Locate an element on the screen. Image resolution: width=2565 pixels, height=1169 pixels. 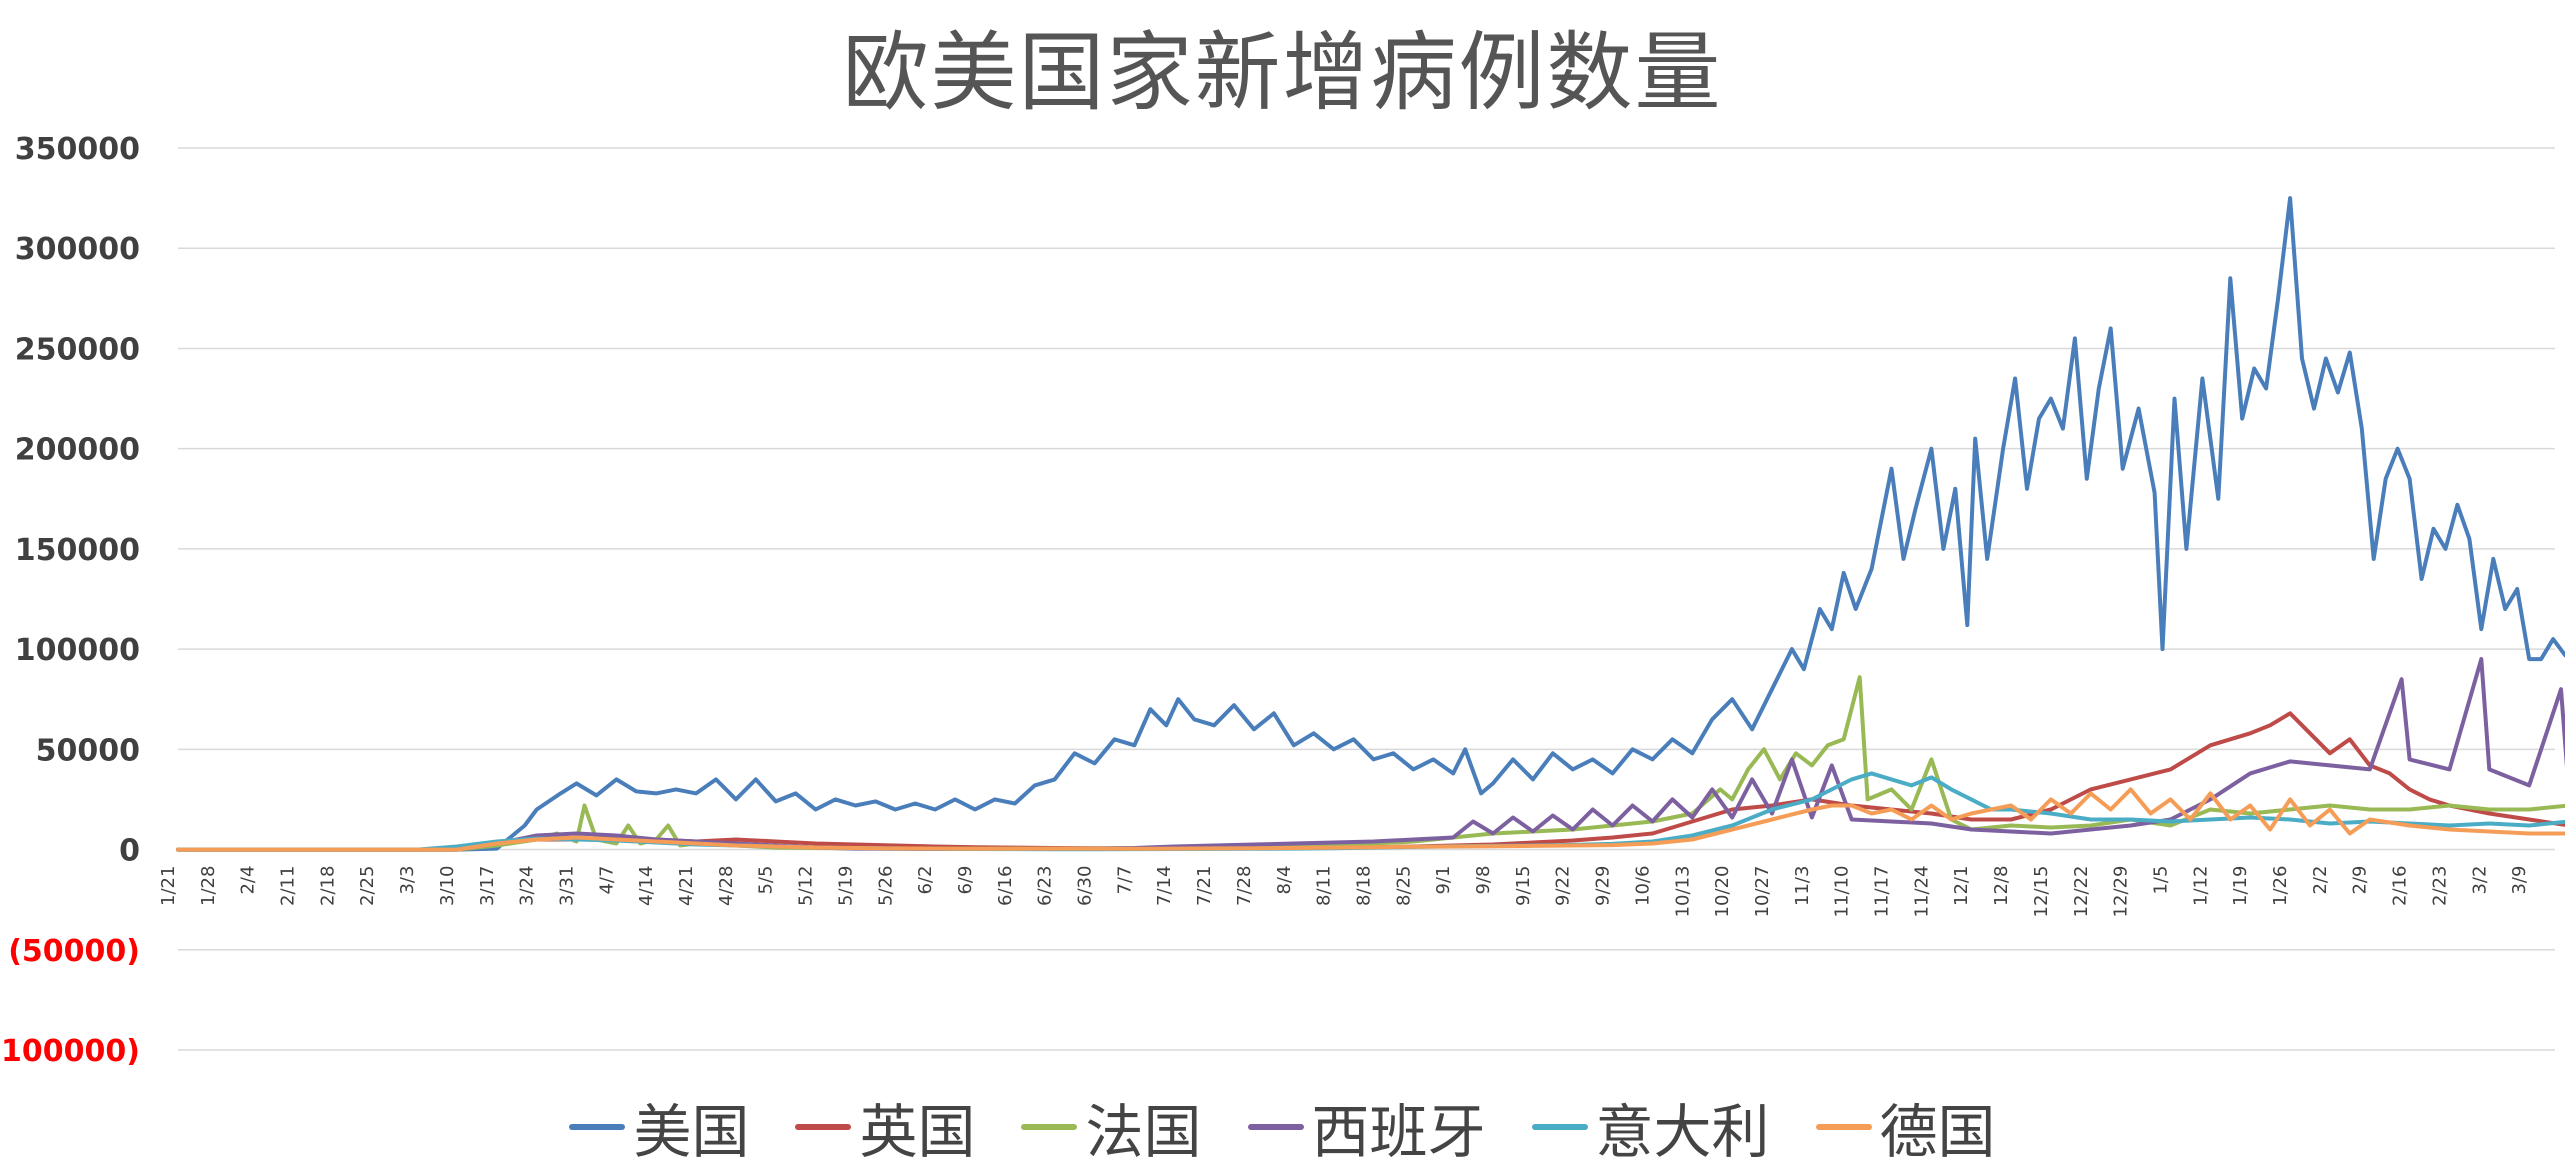
x-tick-label: 8/11 is located at coordinates (1324, 886).